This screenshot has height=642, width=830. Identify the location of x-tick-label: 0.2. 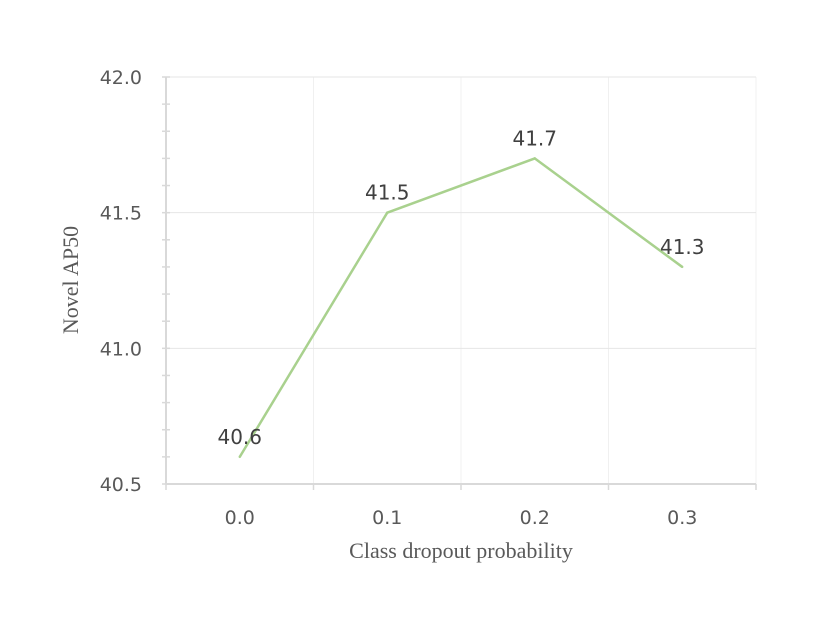
(535, 518).